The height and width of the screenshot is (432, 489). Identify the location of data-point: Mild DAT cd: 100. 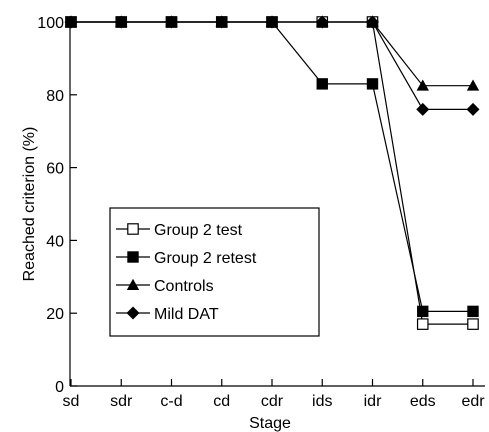
(222, 22).